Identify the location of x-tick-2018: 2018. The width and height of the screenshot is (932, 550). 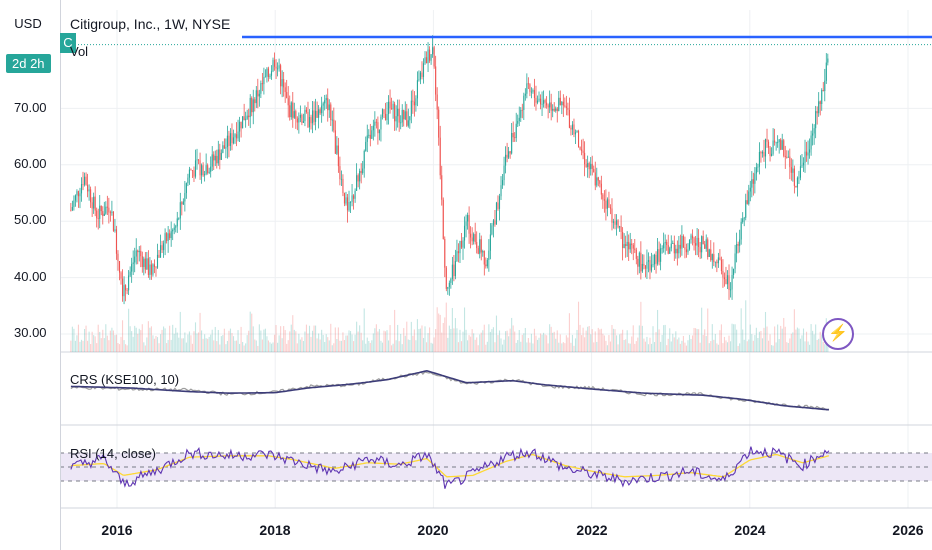
(275, 530).